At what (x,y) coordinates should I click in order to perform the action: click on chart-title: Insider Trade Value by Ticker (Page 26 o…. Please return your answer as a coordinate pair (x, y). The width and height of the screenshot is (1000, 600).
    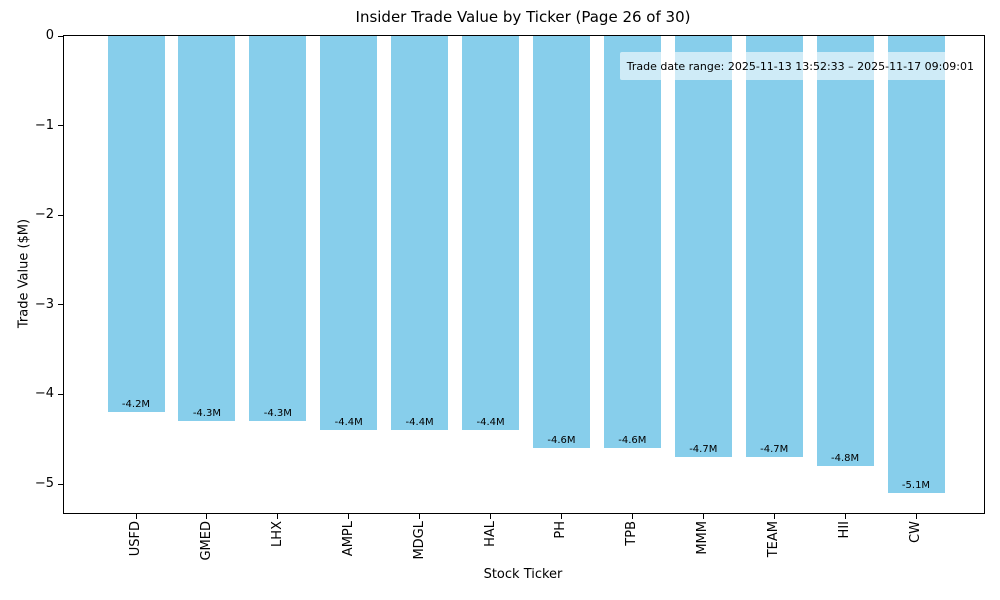
    Looking at the image, I should click on (523, 17).